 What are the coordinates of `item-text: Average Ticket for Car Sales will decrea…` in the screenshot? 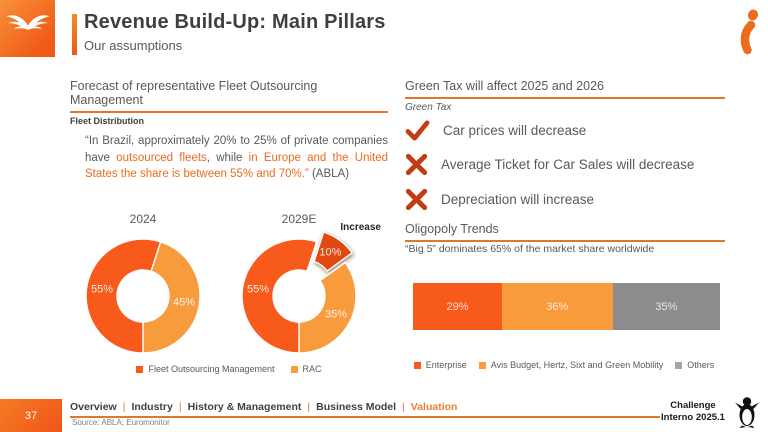 It's located at (568, 164).